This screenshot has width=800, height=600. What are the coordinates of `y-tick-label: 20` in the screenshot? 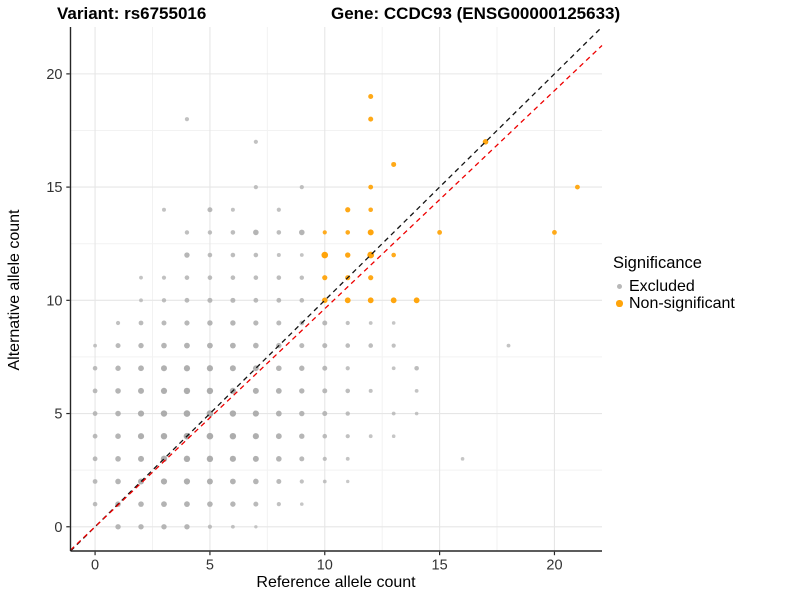 It's located at (54, 75).